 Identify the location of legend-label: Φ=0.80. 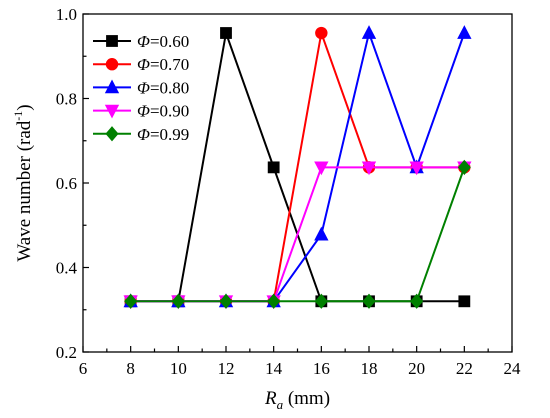
(163, 87).